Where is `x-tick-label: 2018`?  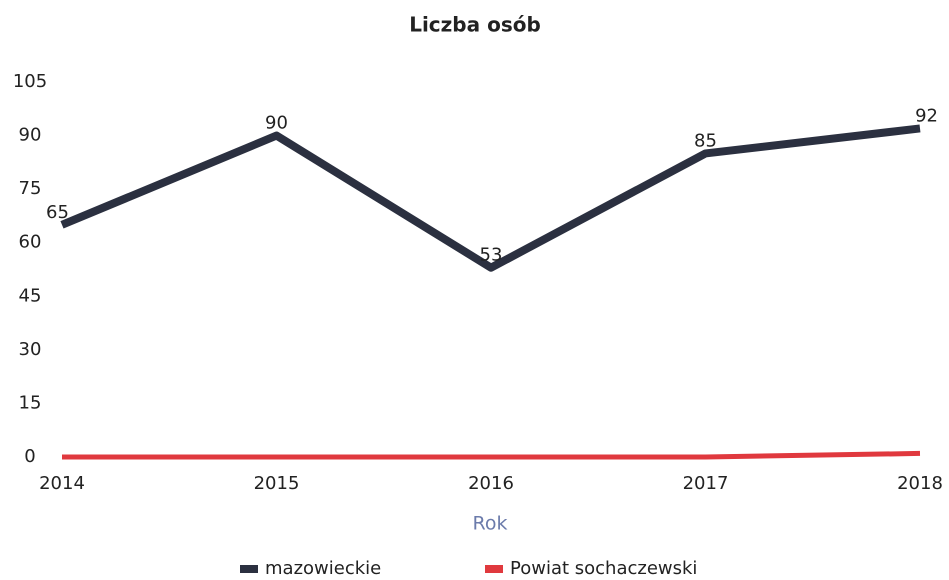 x-tick-label: 2018 is located at coordinates (920, 483).